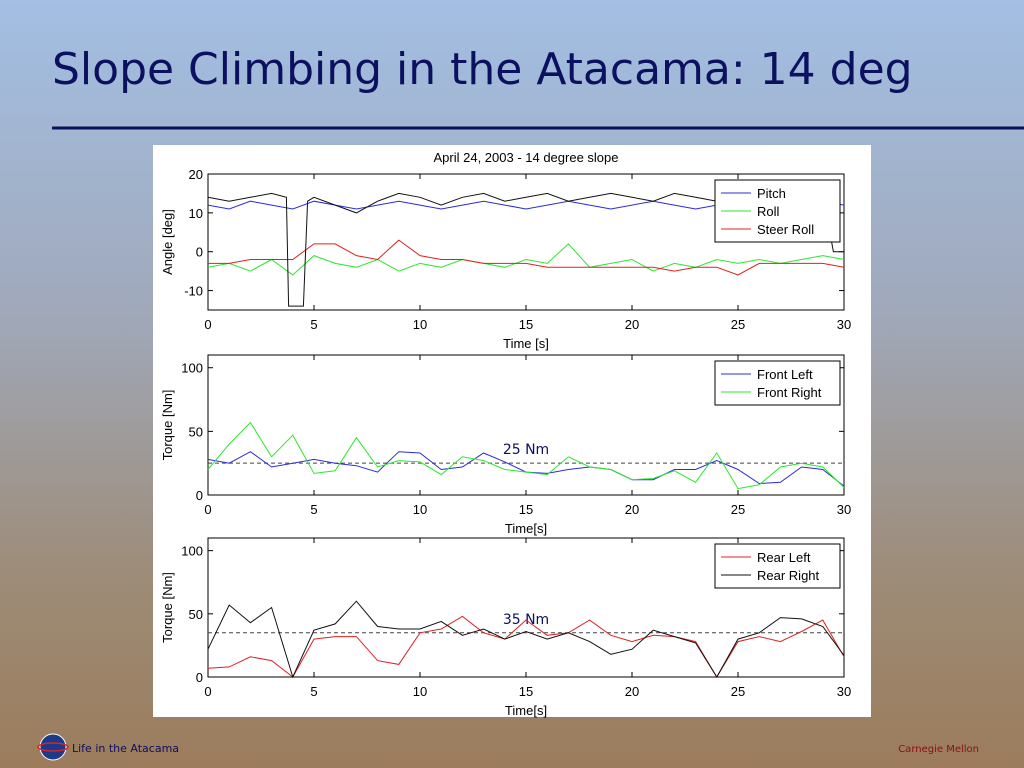  Describe the element at coordinates (193, 291) in the screenshot. I see `y-tick-label: -10` at that location.